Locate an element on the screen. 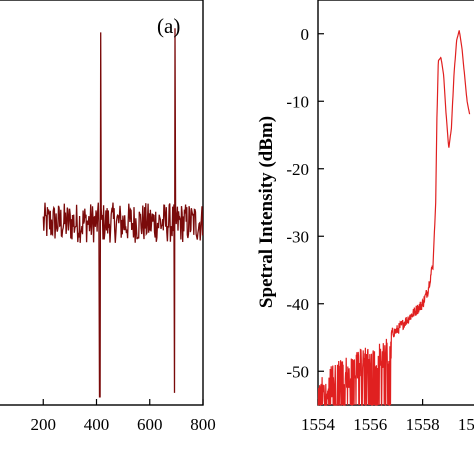  y-tick-label-b: -30 is located at coordinates (297, 236).